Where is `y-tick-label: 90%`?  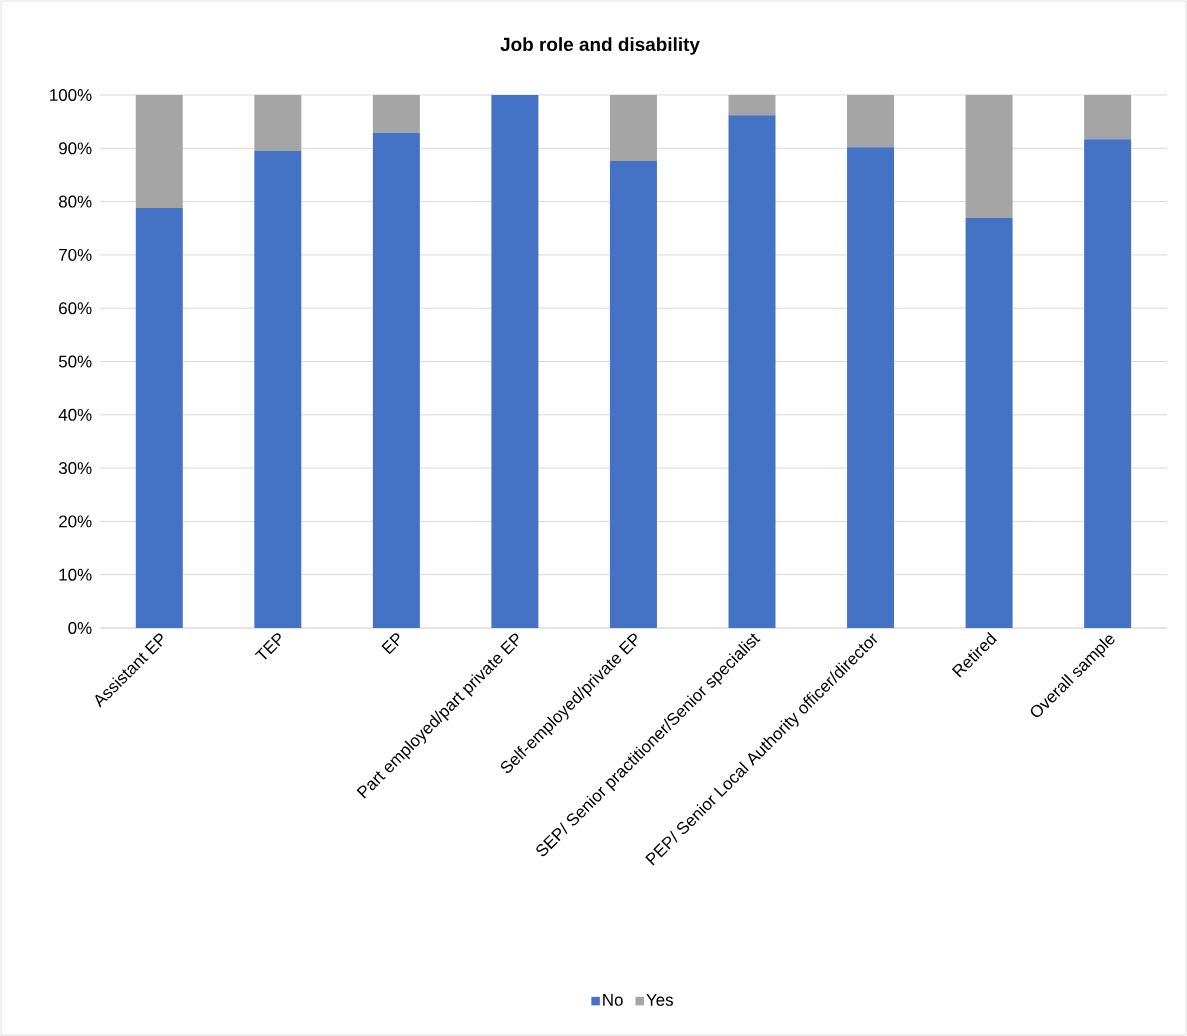
y-tick-label: 90% is located at coordinates (75, 148).